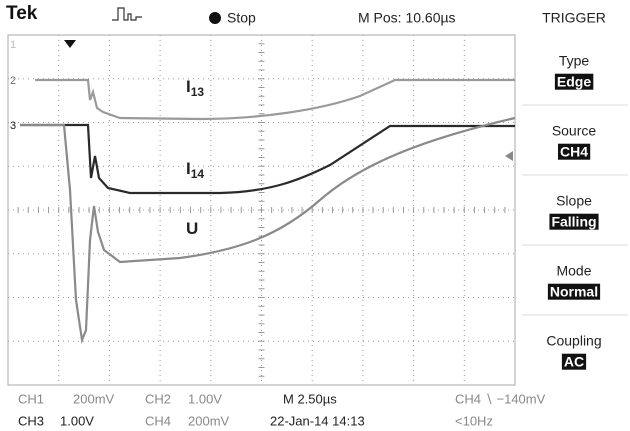 This screenshot has width=630, height=431. I want to click on footer-text: CH4 ∖ −140mV, so click(500, 398).